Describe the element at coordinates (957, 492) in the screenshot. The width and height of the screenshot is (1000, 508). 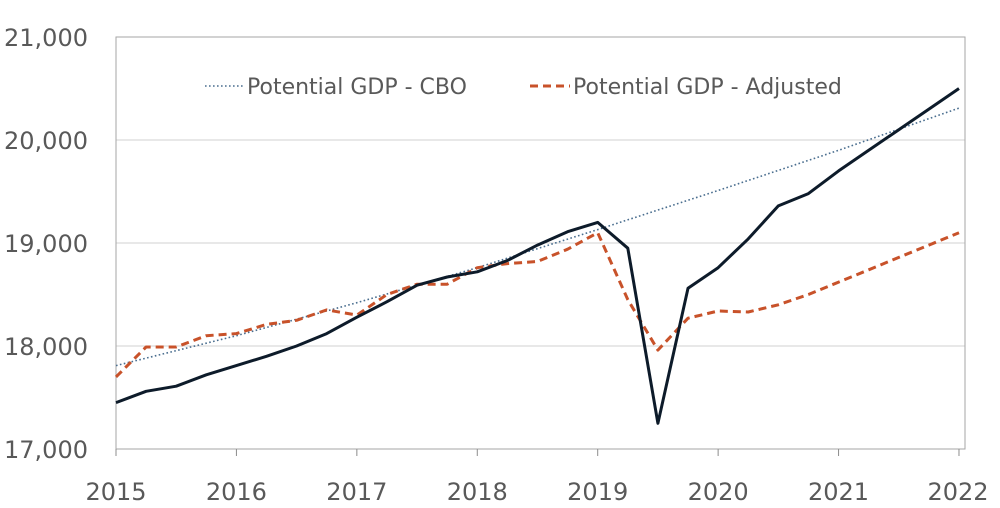
I see `x-tick-label: 2022` at that location.